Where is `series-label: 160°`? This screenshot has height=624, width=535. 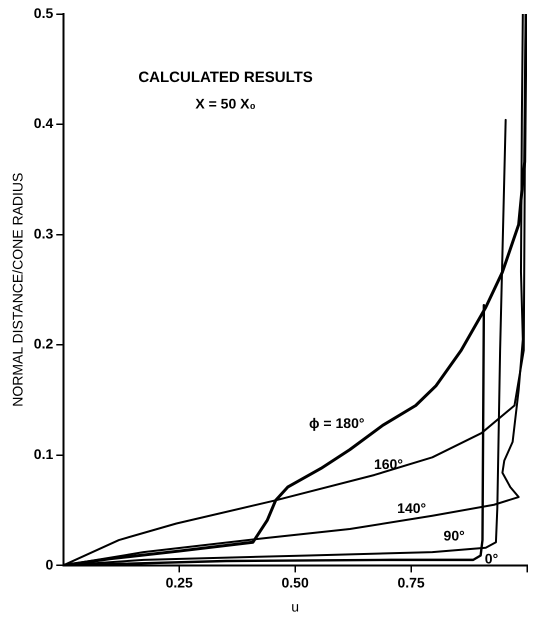 series-label: 160° is located at coordinates (388, 464).